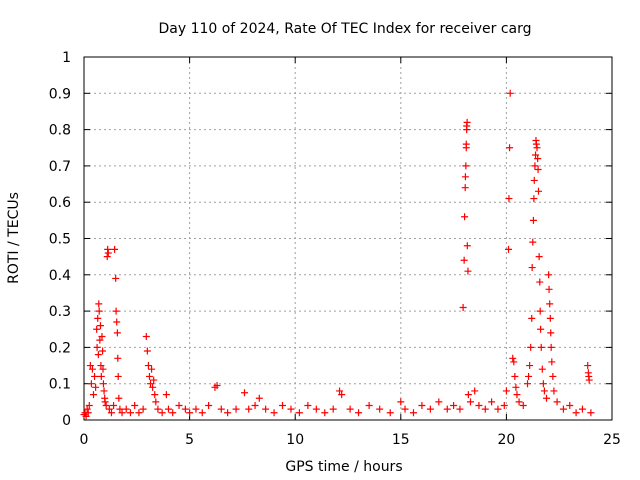 The width and height of the screenshot is (640, 480). I want to click on x-tick-label: 15, so click(401, 440).